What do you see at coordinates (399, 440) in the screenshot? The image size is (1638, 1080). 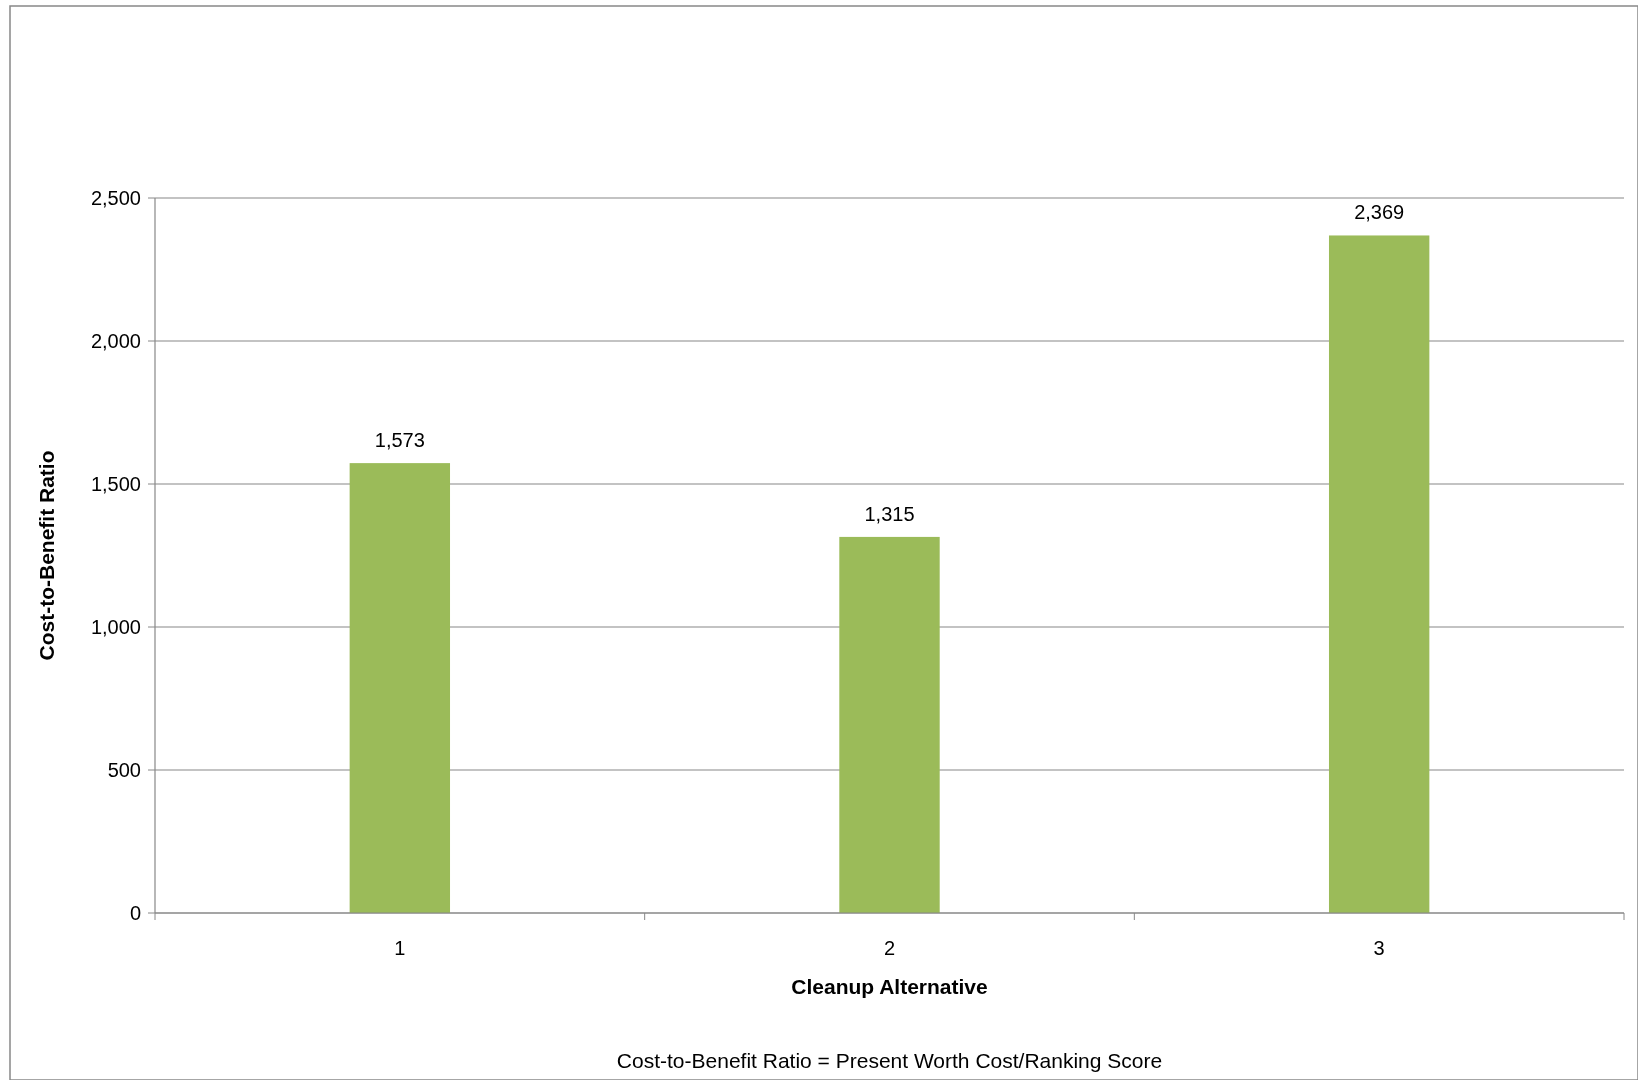 I see `data-label: 1,573` at bounding box center [399, 440].